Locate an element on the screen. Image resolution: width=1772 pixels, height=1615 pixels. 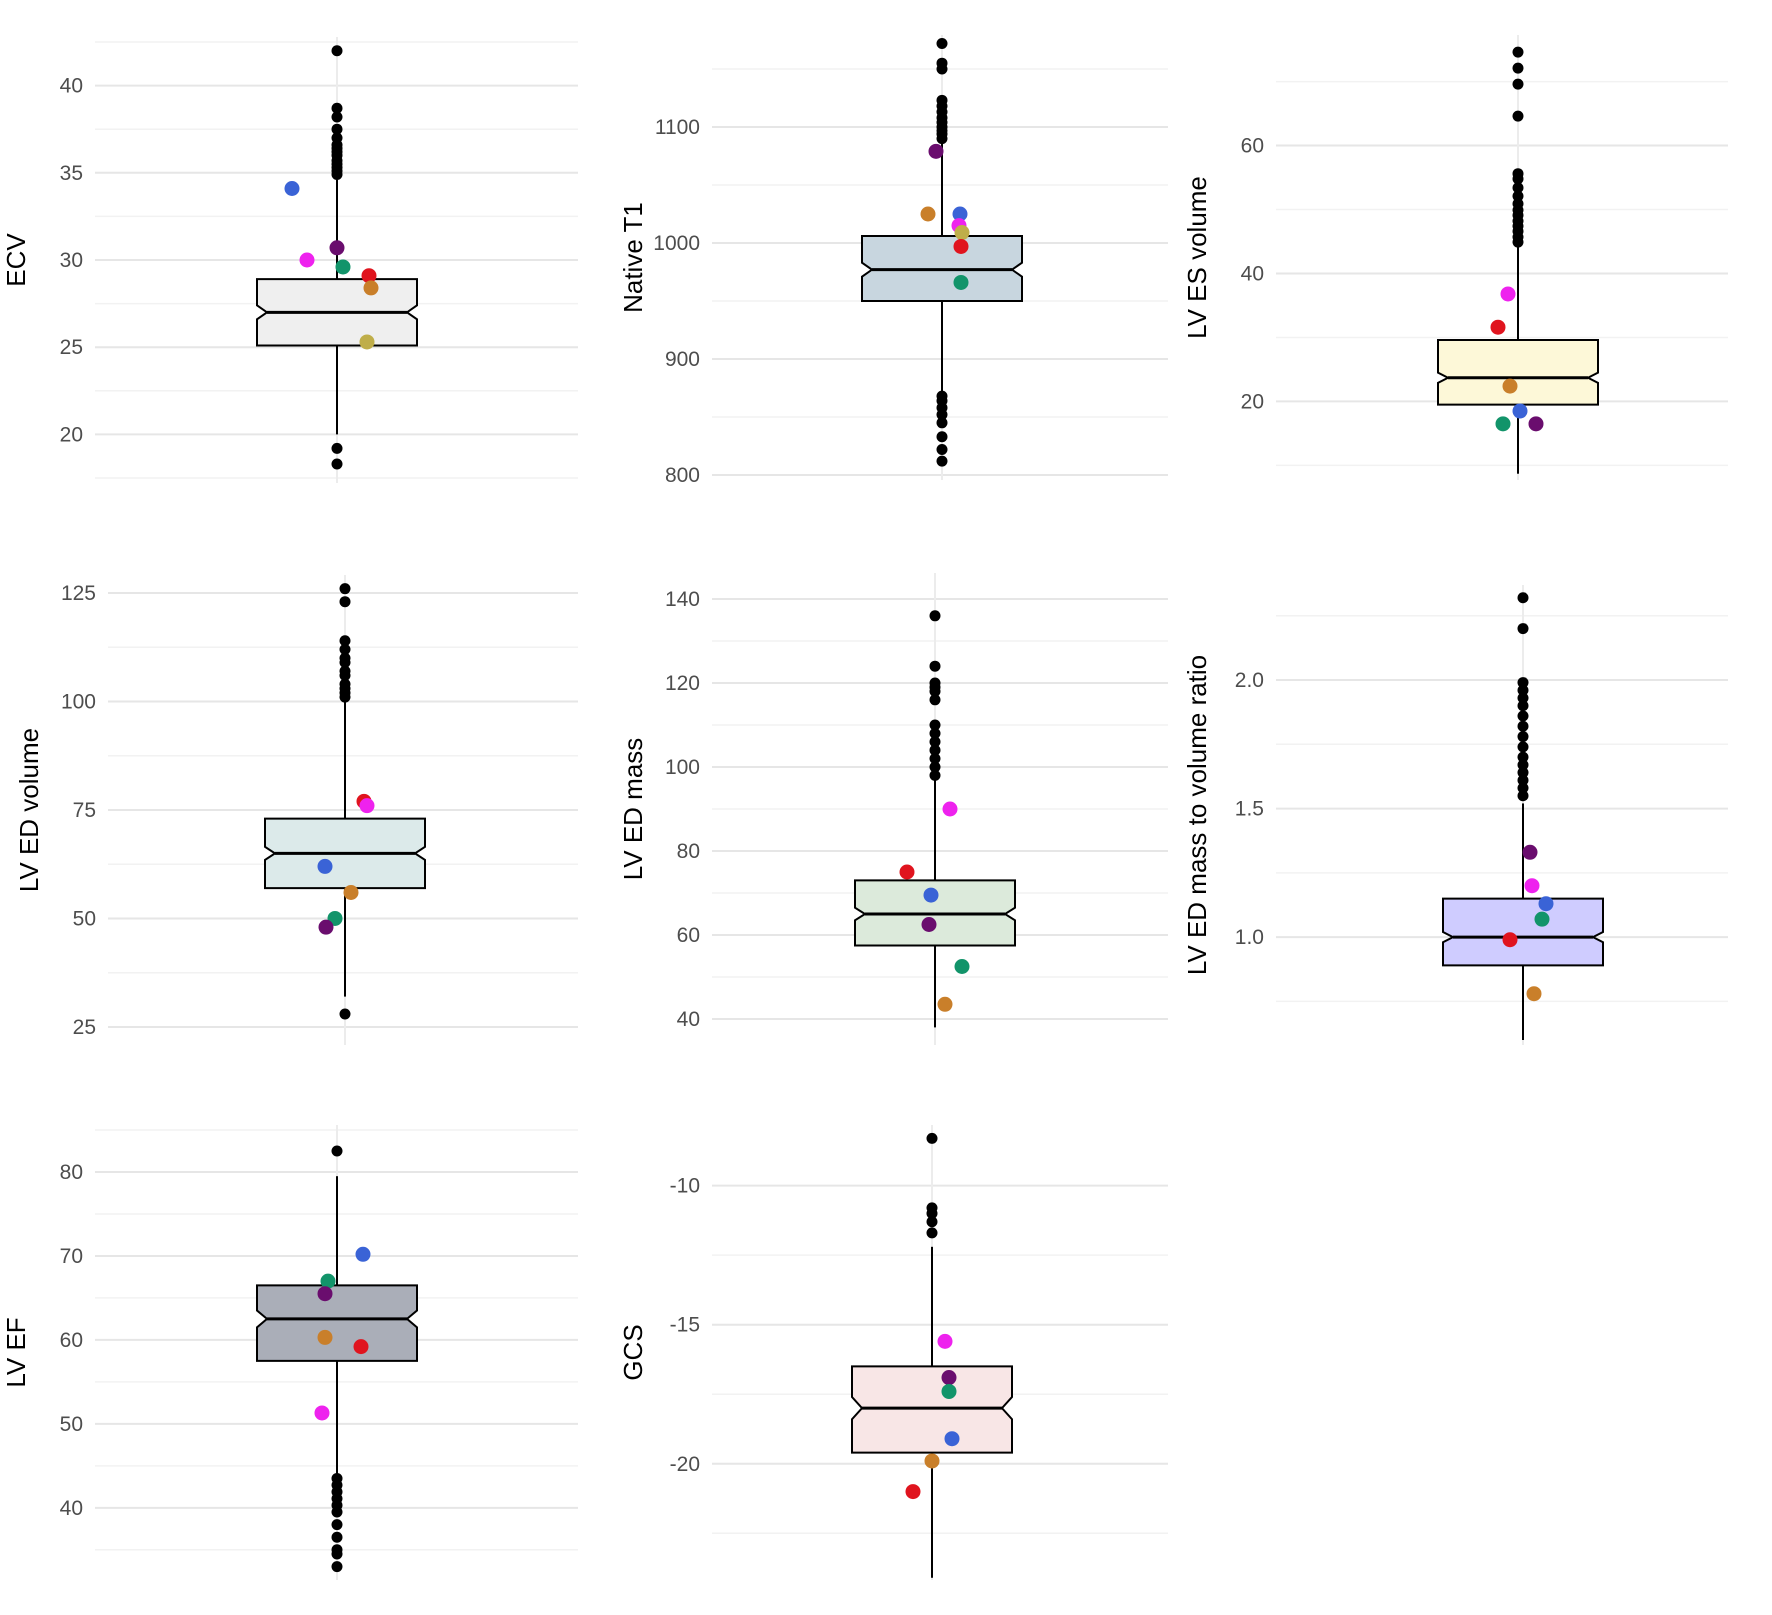
y-axis-title: LV ED mass is located at coordinates (633, 809).